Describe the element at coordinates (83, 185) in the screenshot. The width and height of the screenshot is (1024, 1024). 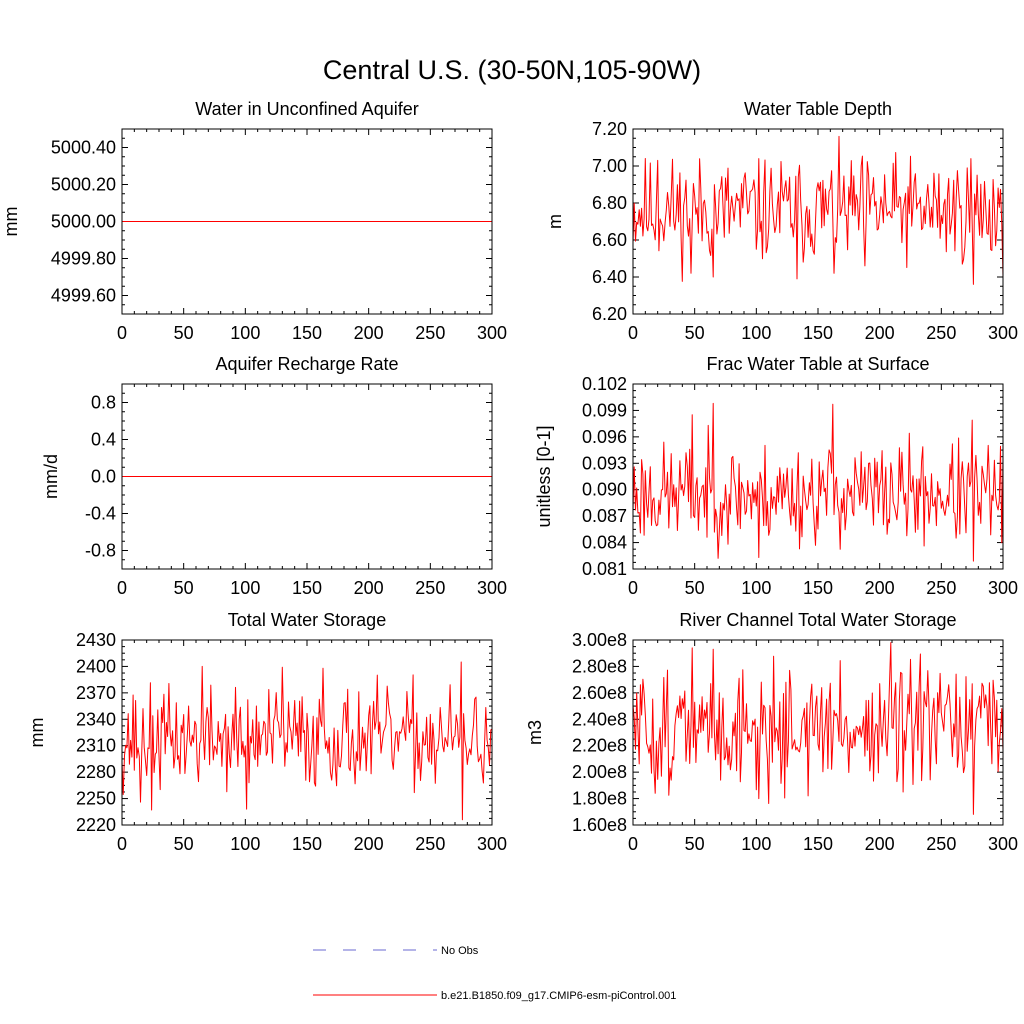
I see `y-tick-label: 5000.20` at that location.